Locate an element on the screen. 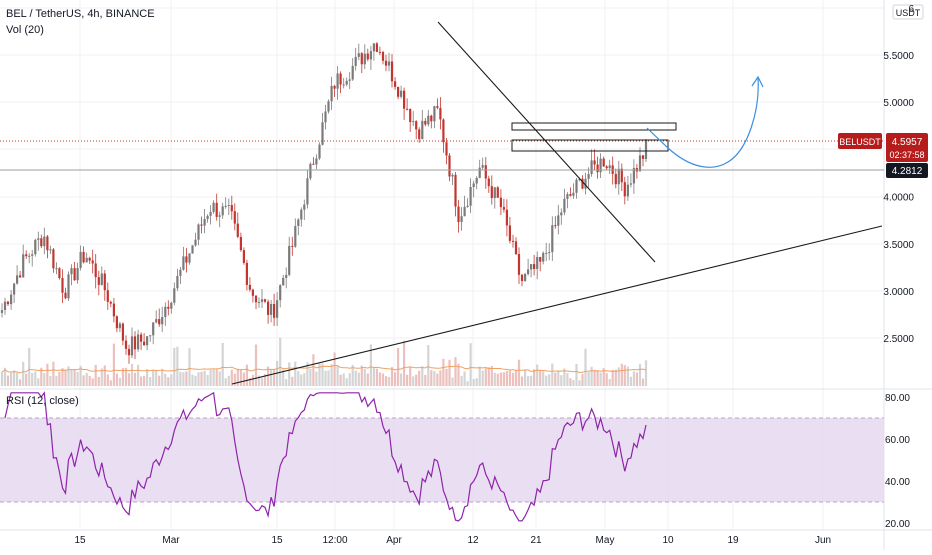  currency-badge-label: USDT is located at coordinates (908, 13).